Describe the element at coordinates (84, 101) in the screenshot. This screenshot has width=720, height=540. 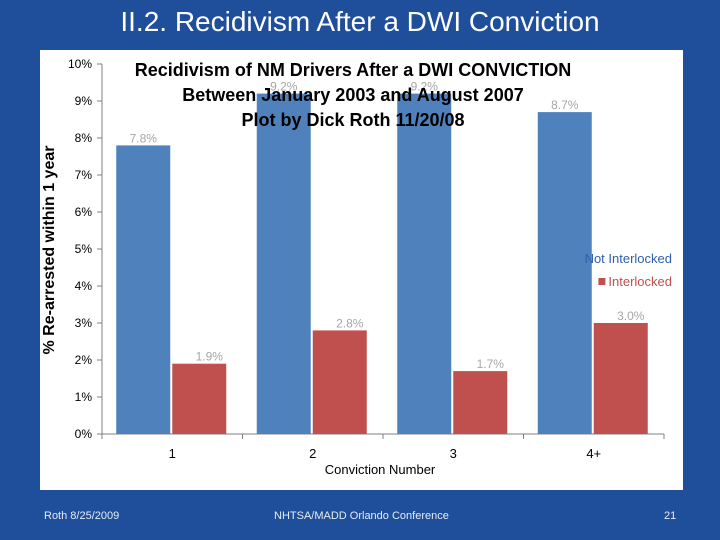
I see `y-tick-label: 9%` at that location.